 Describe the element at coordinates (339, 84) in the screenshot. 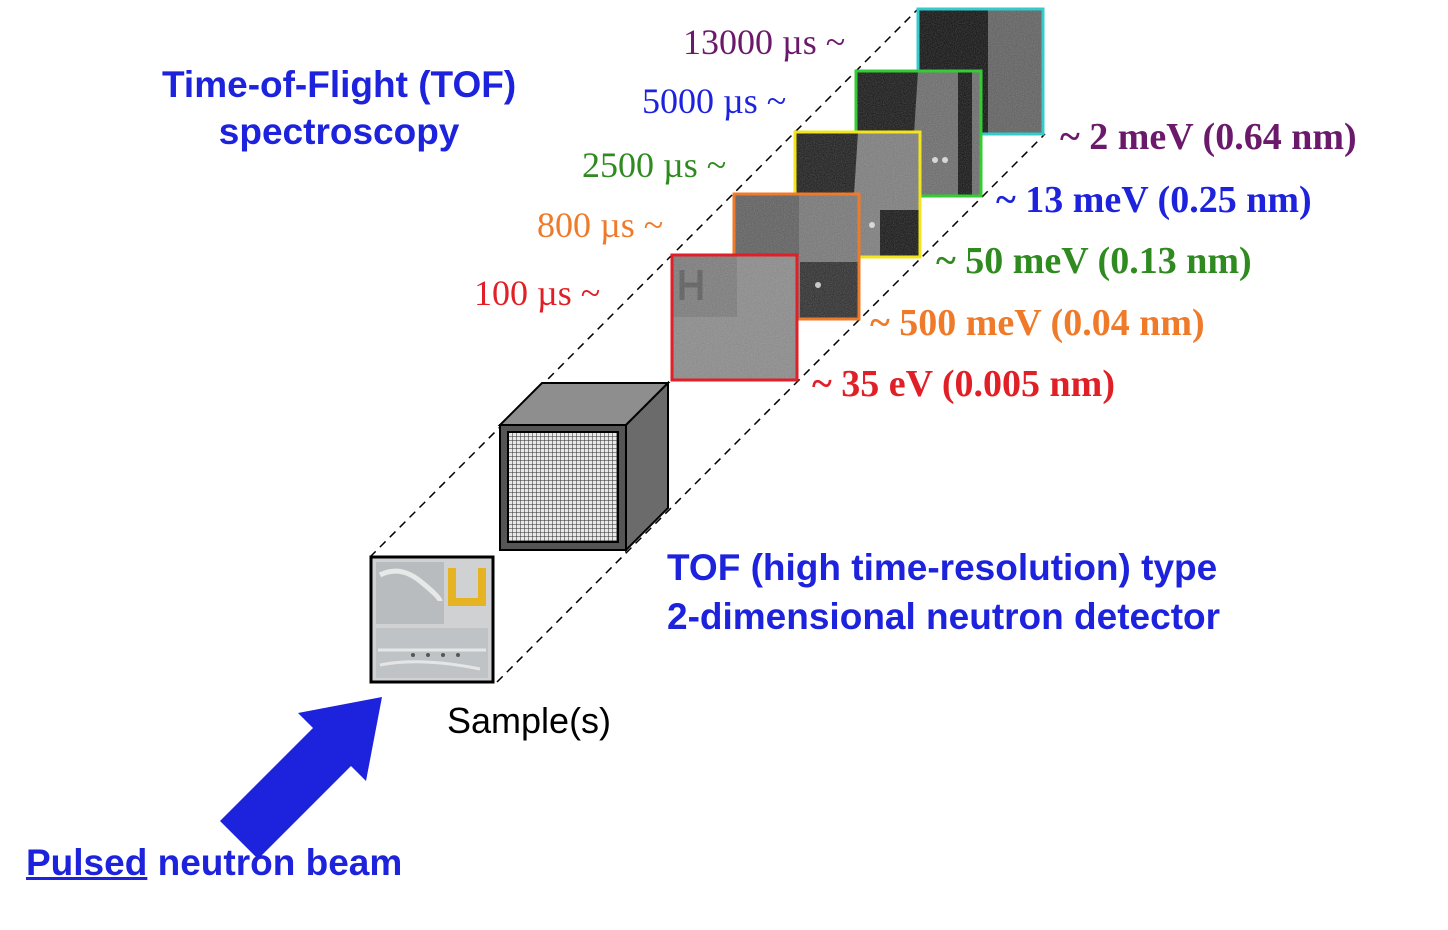

I see `title-line-1: Time-of-Flight (TOF)` at that location.